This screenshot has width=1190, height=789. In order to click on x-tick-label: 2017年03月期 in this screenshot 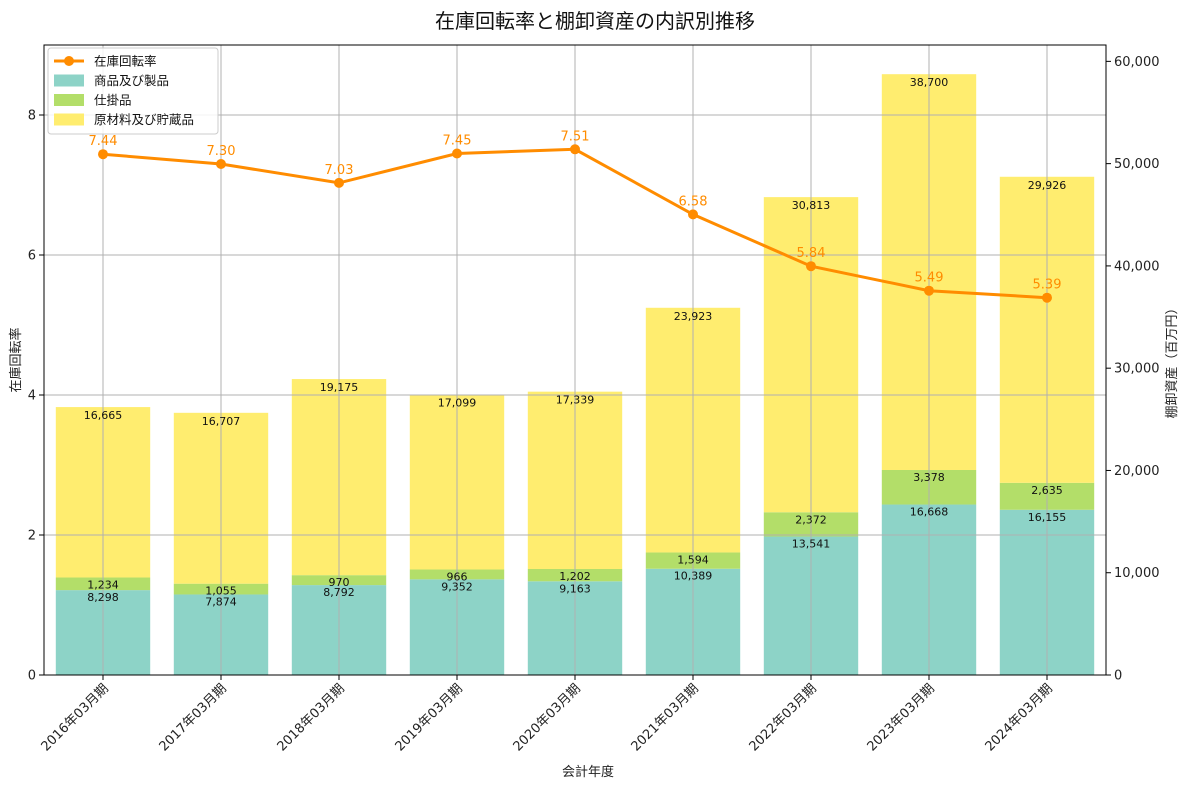, I will do `click(193, 717)`.